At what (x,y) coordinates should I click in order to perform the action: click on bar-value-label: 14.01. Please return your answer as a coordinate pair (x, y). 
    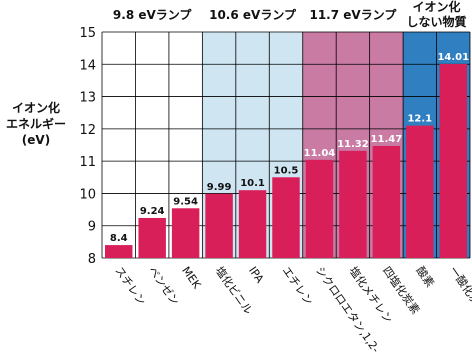
    Looking at the image, I should click on (453, 57).